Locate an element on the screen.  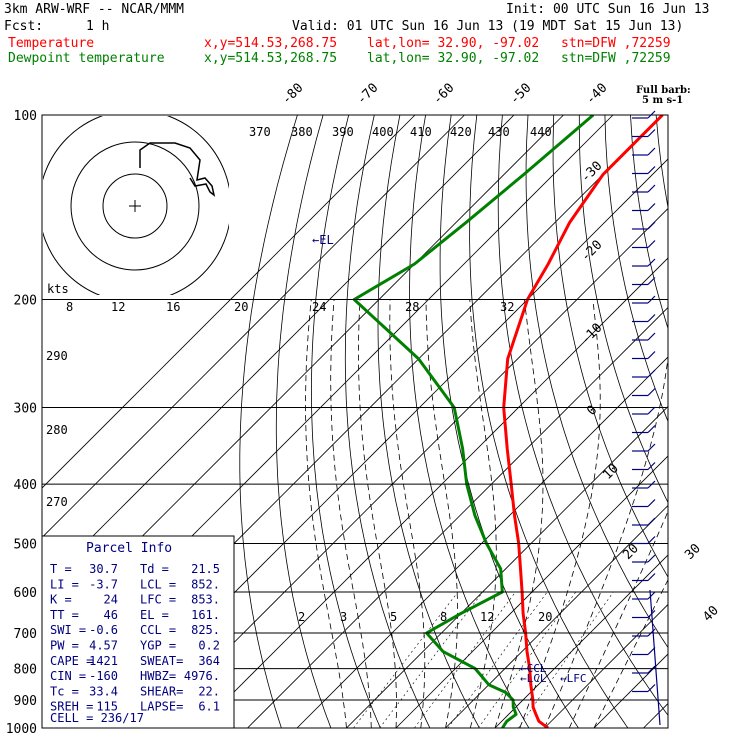
isotherm-label-top: -70 is located at coordinates (367, 94).